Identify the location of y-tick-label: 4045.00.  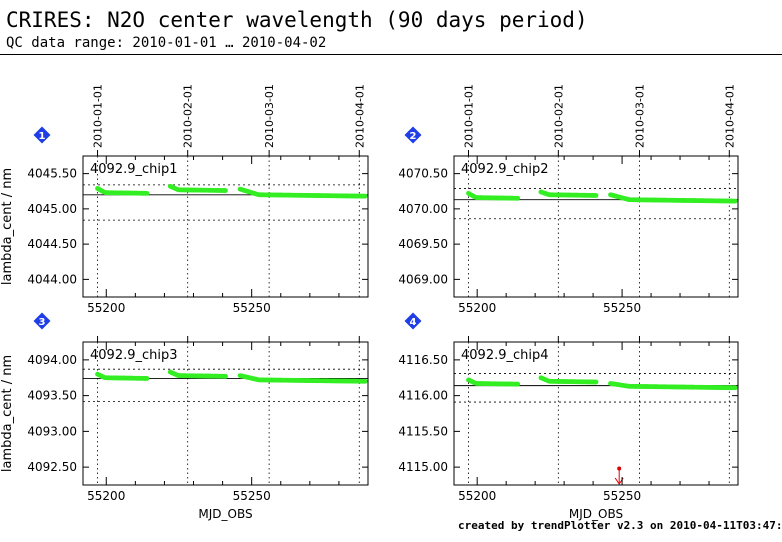
(52, 209).